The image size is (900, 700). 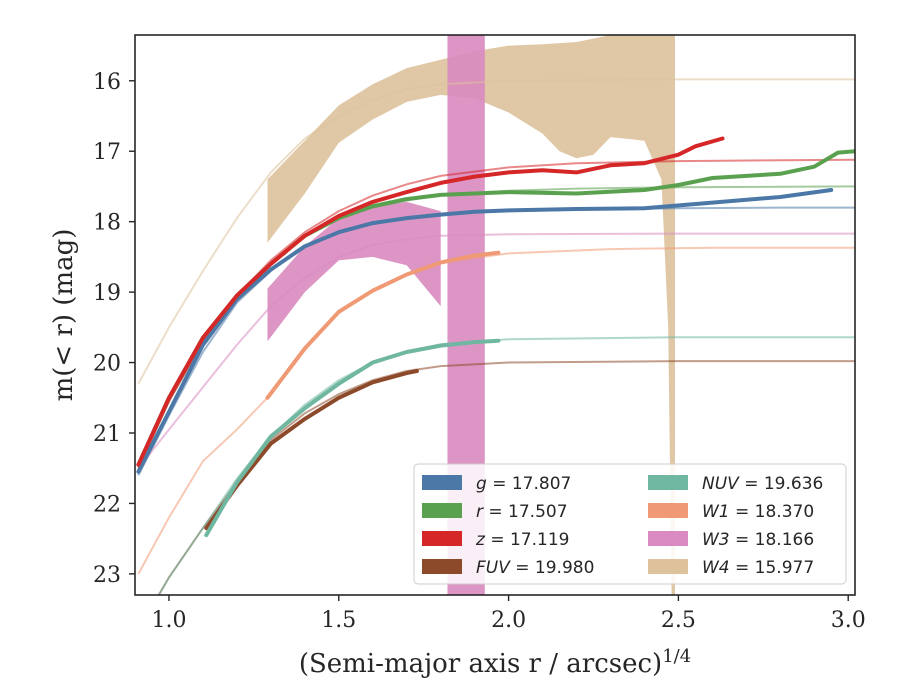 I want to click on y-tick-label: 19, so click(x=107, y=293).